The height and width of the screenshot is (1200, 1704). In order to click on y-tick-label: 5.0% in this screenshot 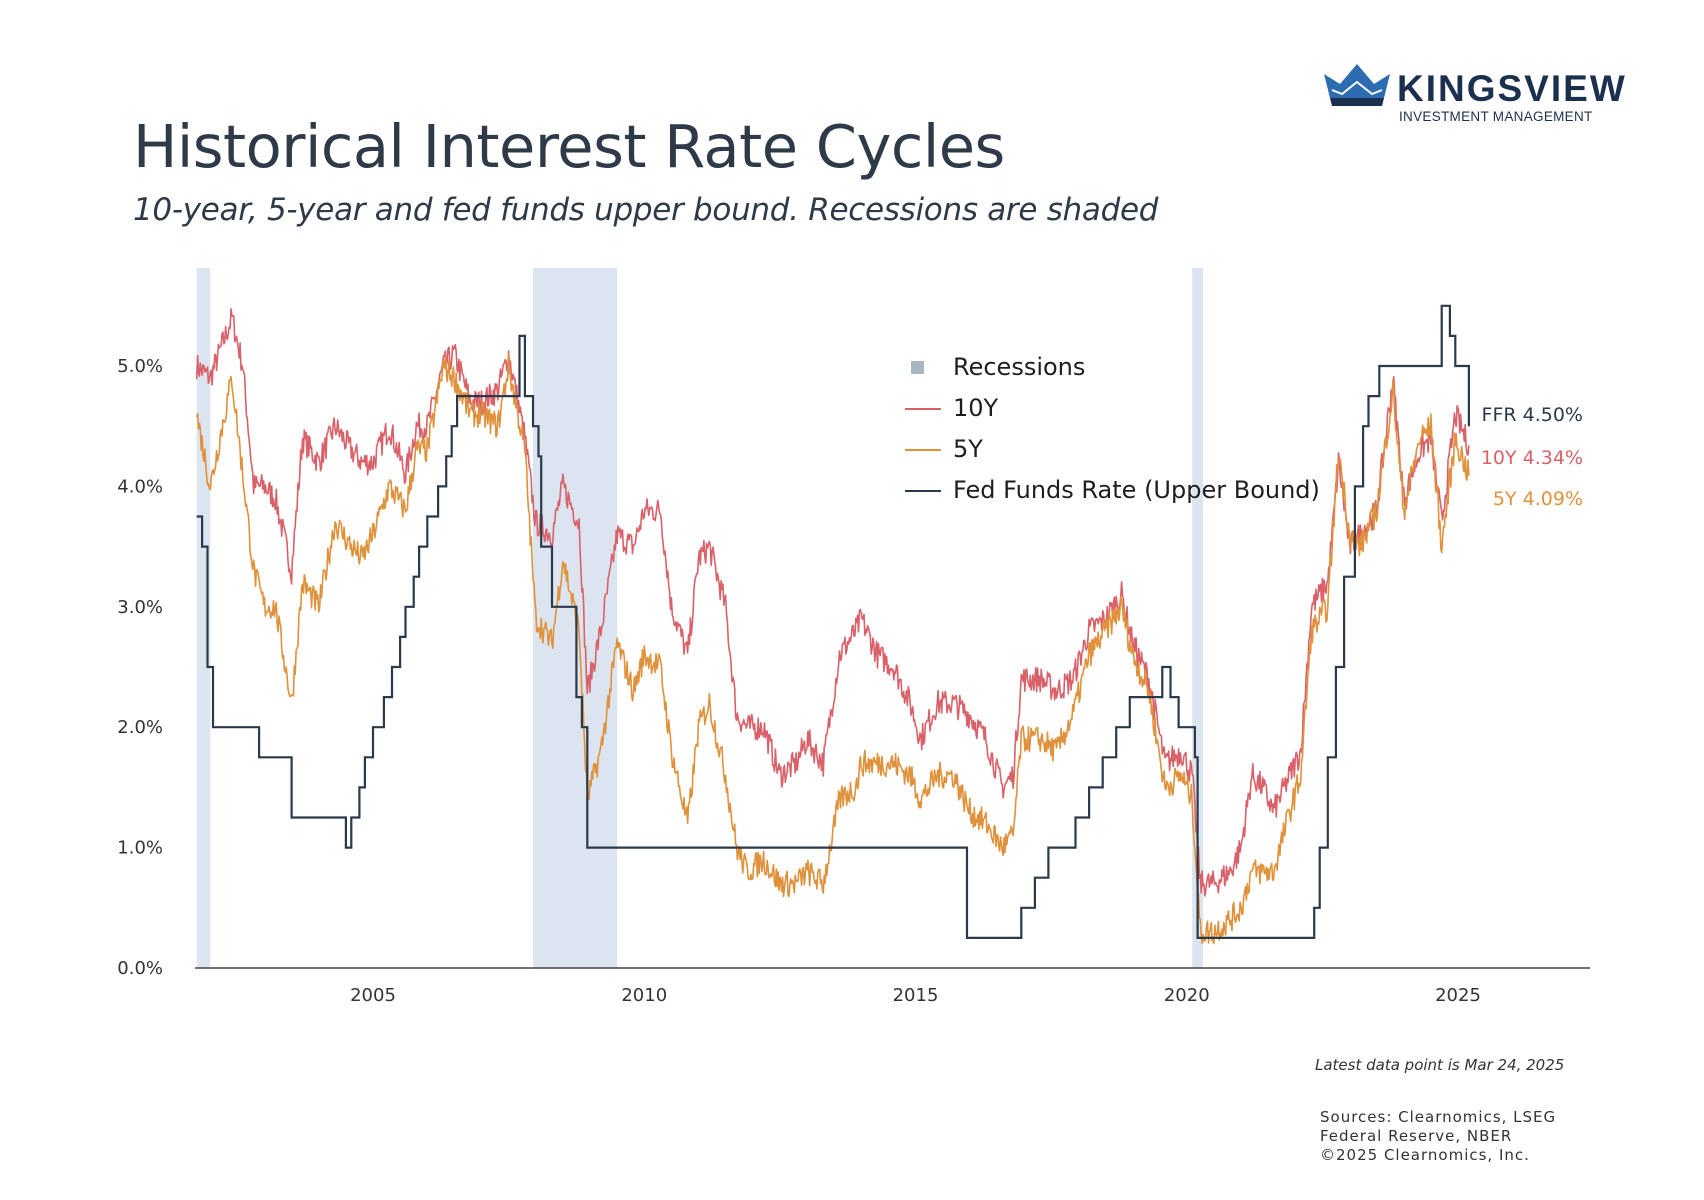, I will do `click(140, 366)`.